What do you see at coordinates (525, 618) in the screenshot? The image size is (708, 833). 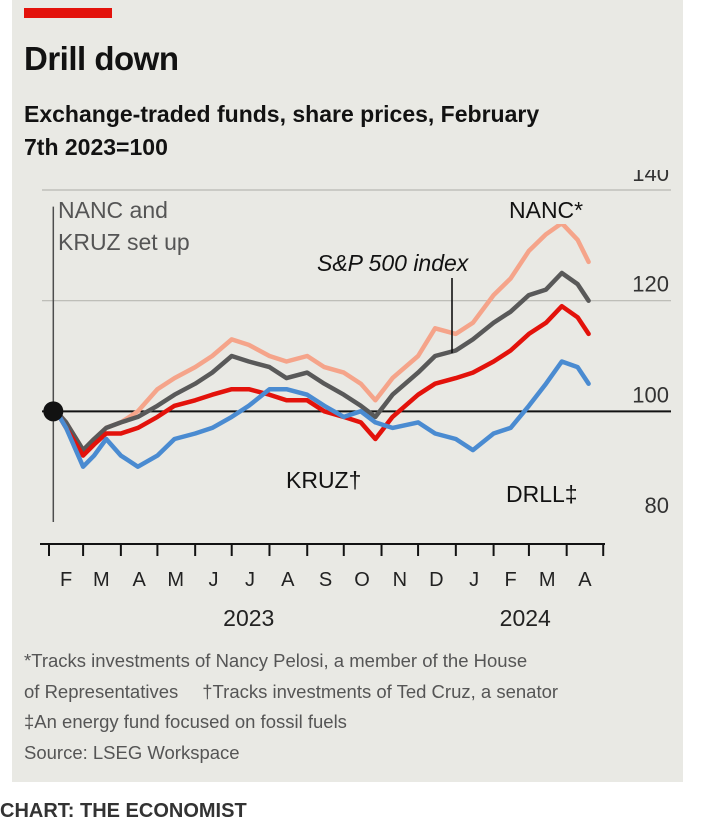 I see `year-label-2024: 2024` at bounding box center [525, 618].